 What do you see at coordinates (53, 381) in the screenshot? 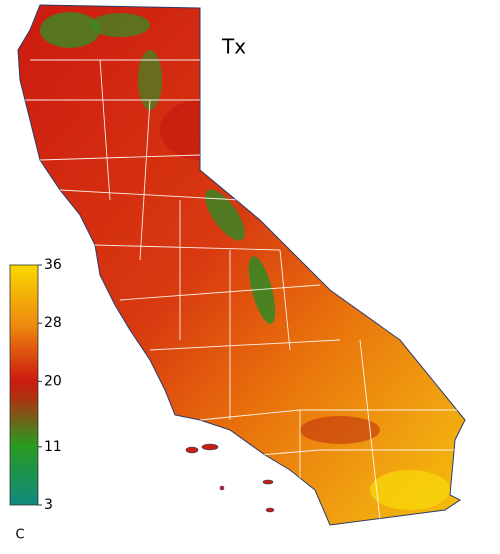
I see `colorbar-tick-label: 20` at bounding box center [53, 381].